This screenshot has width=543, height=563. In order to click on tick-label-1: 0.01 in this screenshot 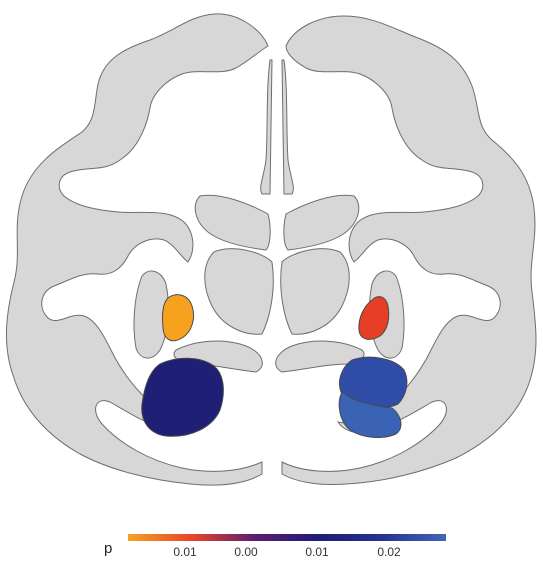, I will do `click(185, 552)`.